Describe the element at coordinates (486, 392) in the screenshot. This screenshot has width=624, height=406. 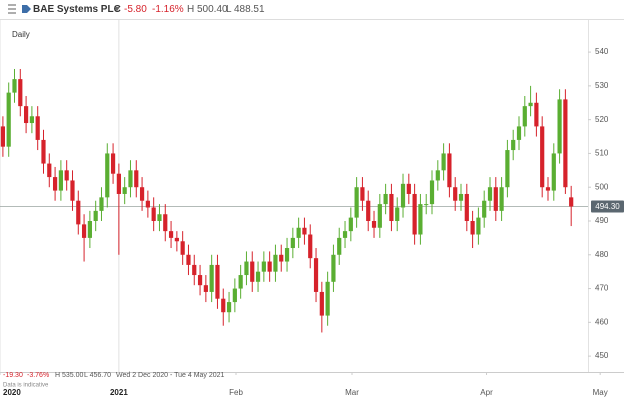
I see `x-tick-label: Apr` at that location.